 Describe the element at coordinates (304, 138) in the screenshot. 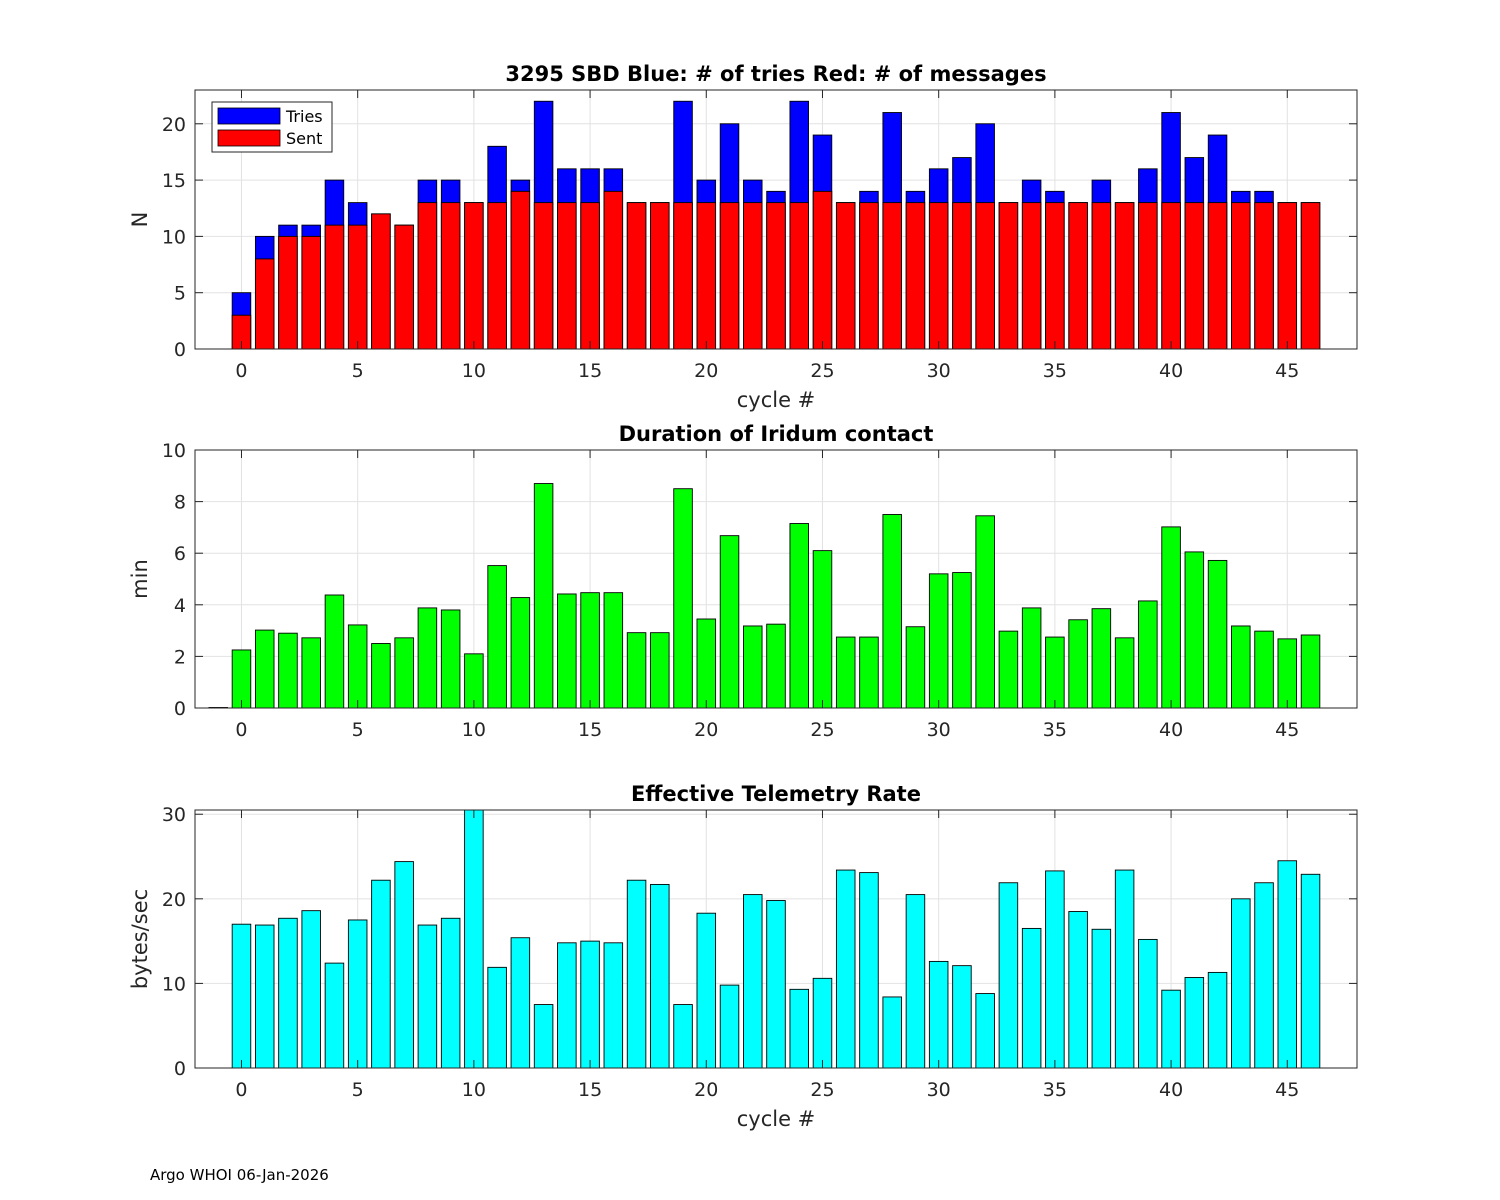

I see `legend-label-sent: Sent` at that location.